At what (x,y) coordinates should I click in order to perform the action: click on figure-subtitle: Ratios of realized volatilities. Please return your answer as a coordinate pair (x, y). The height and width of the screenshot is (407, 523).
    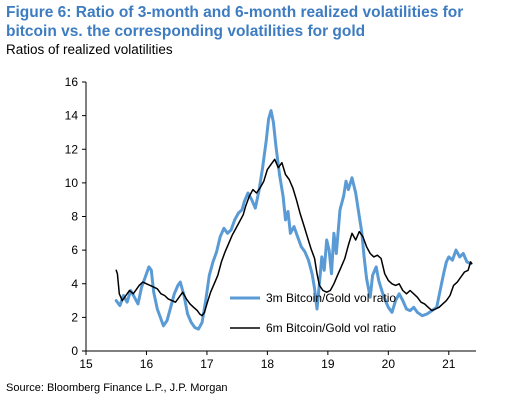
    Looking at the image, I should click on (89, 49).